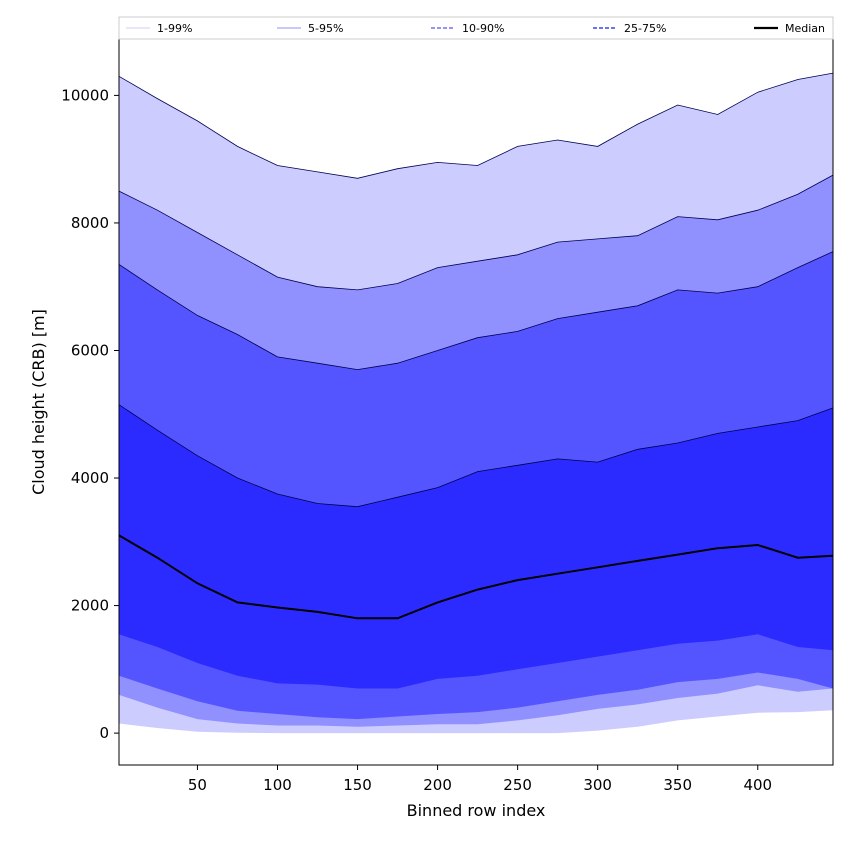  I want to click on x-tick-label: 400, so click(757, 785).